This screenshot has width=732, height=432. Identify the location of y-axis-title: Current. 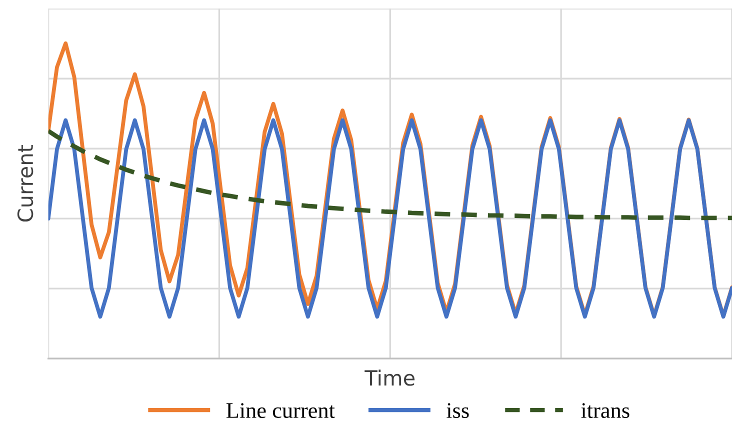
(25, 183).